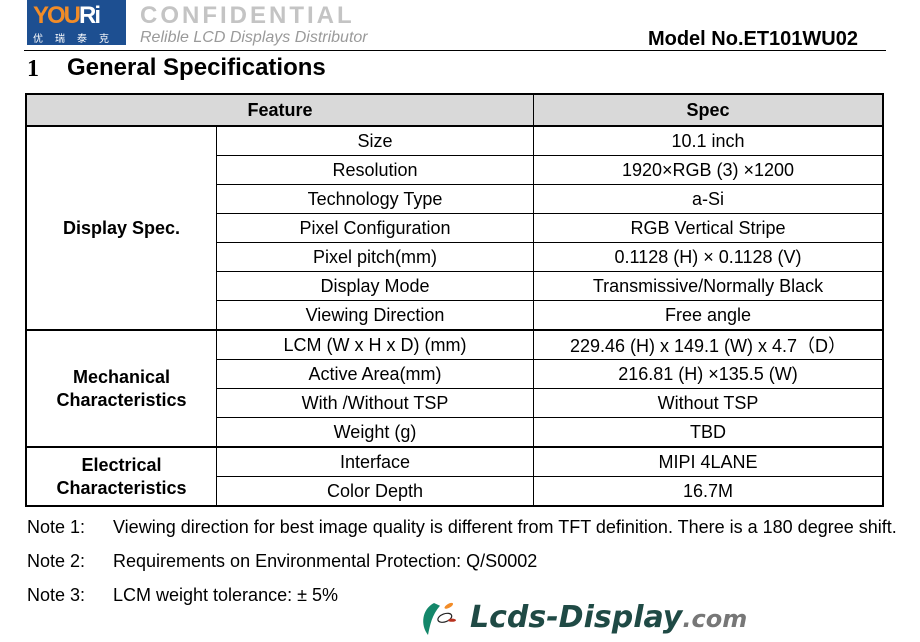 This screenshot has height=642, width=920. Describe the element at coordinates (375, 403) in the screenshot. I see `feature-cell: With /Without TSP` at that location.